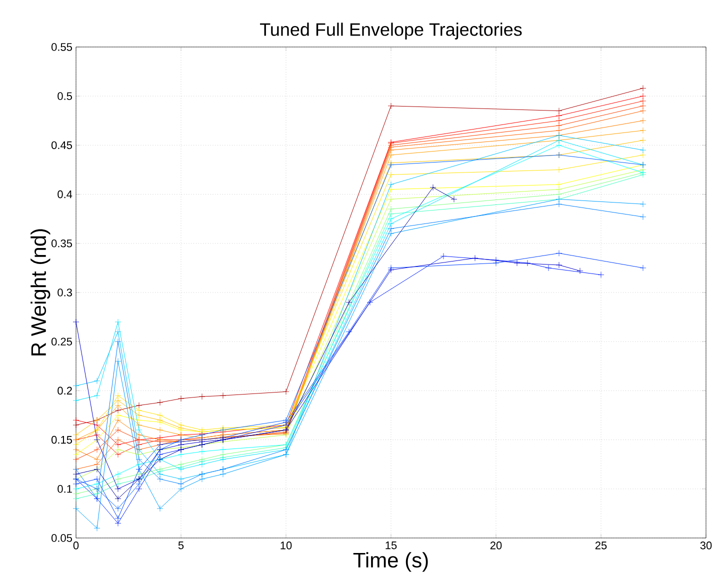 The width and height of the screenshot is (714, 585). Describe the element at coordinates (391, 31) in the screenshot. I see `chart-title: Tuned Full Envelope Trajectories` at that location.